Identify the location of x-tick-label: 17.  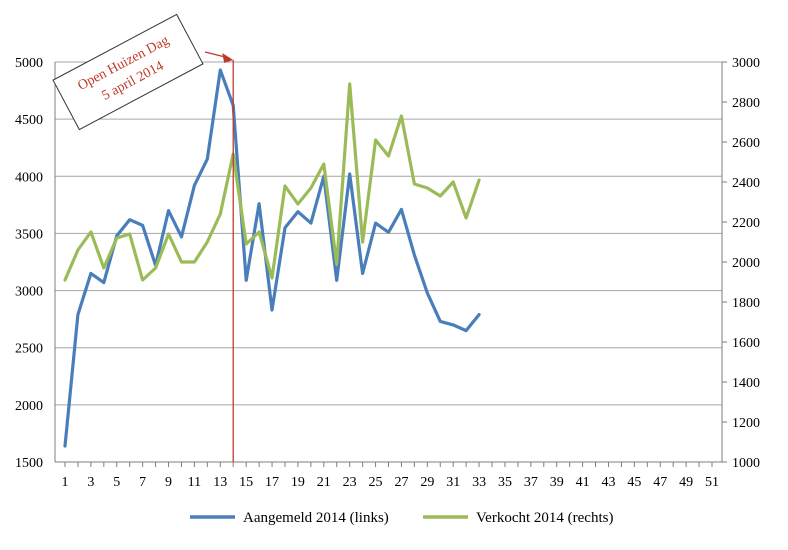
(272, 482).